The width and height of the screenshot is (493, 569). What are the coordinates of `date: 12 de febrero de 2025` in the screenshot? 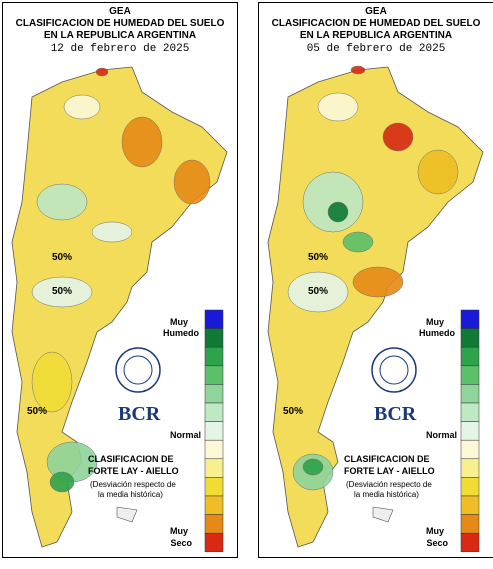 It's located at (120, 49).